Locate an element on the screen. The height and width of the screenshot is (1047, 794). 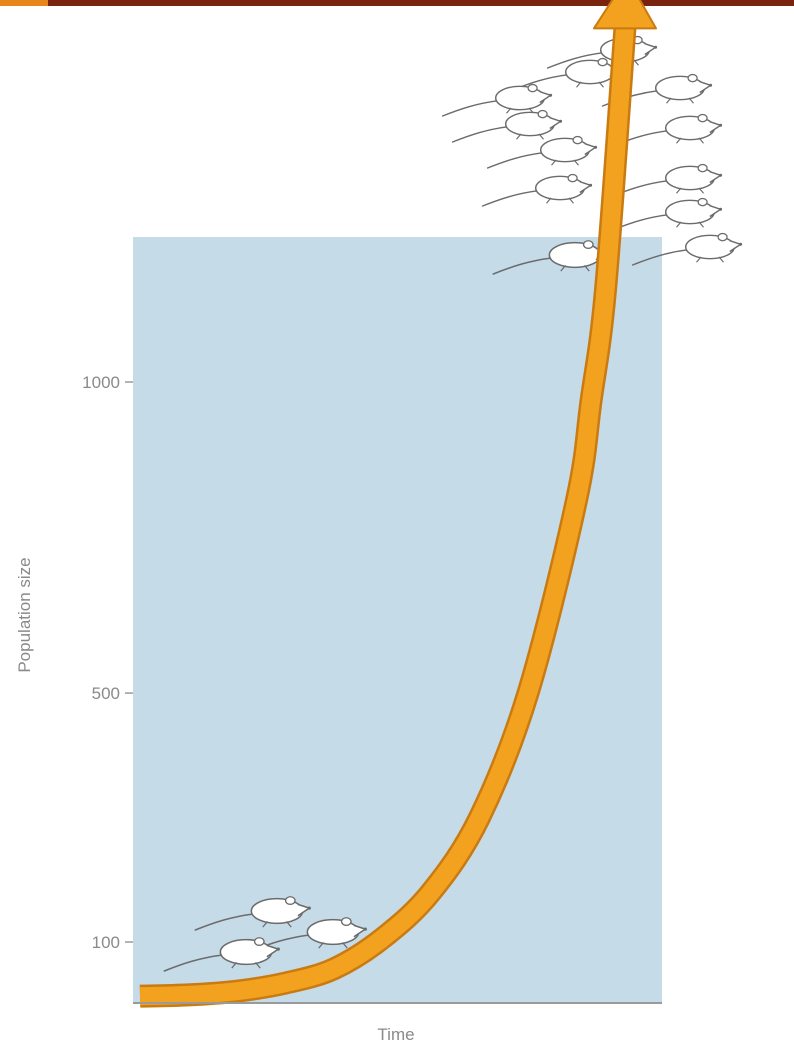
y-axis-label: Population size is located at coordinates (24, 614).